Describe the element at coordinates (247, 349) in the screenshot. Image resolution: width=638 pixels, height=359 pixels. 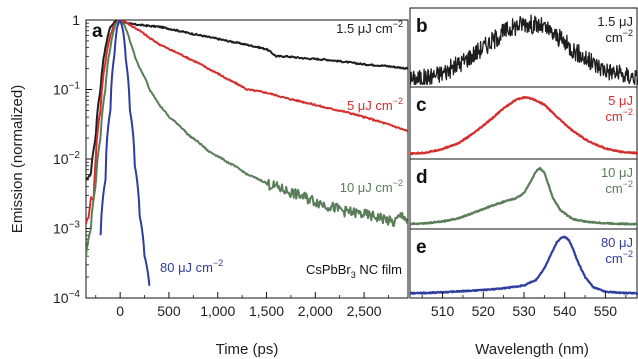
I see `x-axis-title: Time (ps)` at that location.